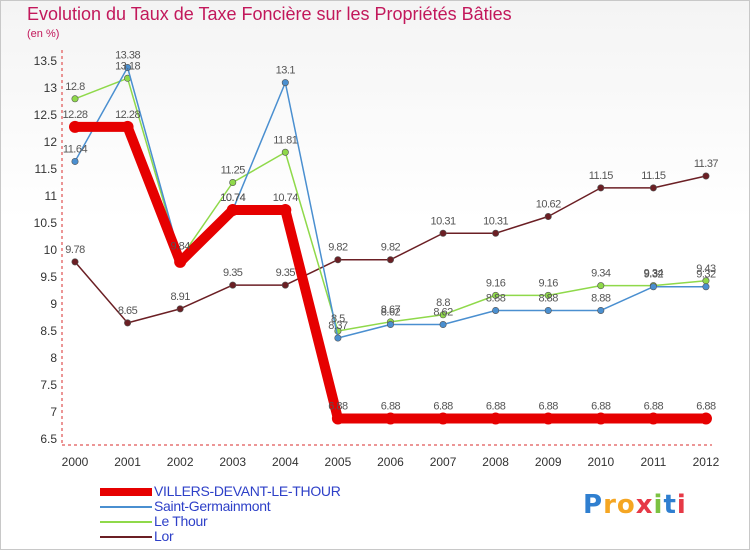 This screenshot has height=550, width=750. I want to click on logo-letter: x, so click(644, 505).